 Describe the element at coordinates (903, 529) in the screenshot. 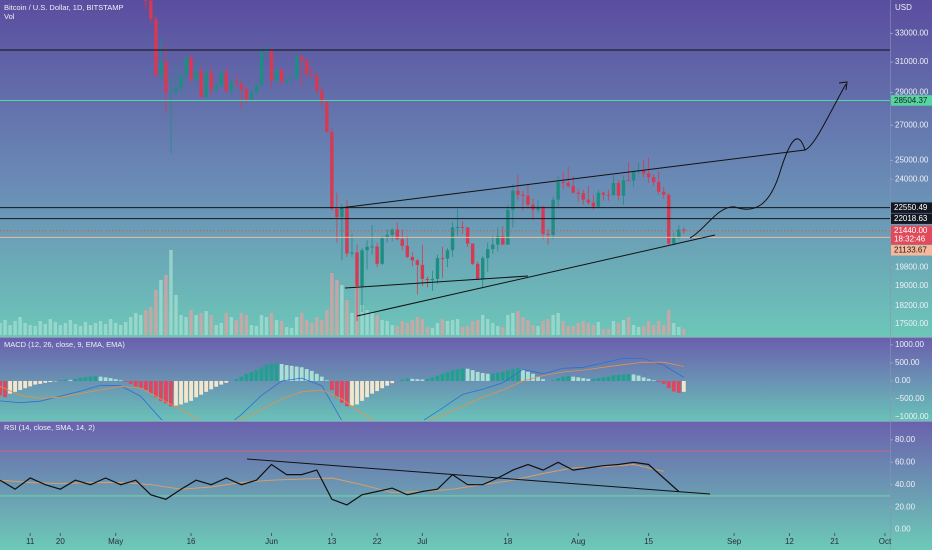

I see `y-tick-label: 0.00` at that location.